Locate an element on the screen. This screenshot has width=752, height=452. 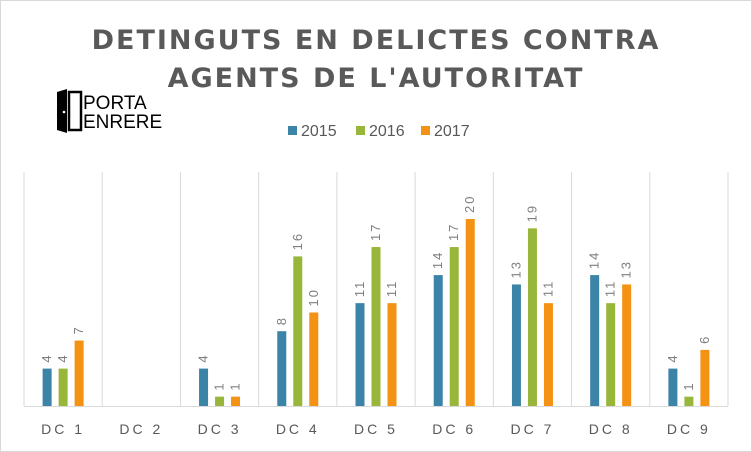
category-label: DC 4 is located at coordinates (298, 429).